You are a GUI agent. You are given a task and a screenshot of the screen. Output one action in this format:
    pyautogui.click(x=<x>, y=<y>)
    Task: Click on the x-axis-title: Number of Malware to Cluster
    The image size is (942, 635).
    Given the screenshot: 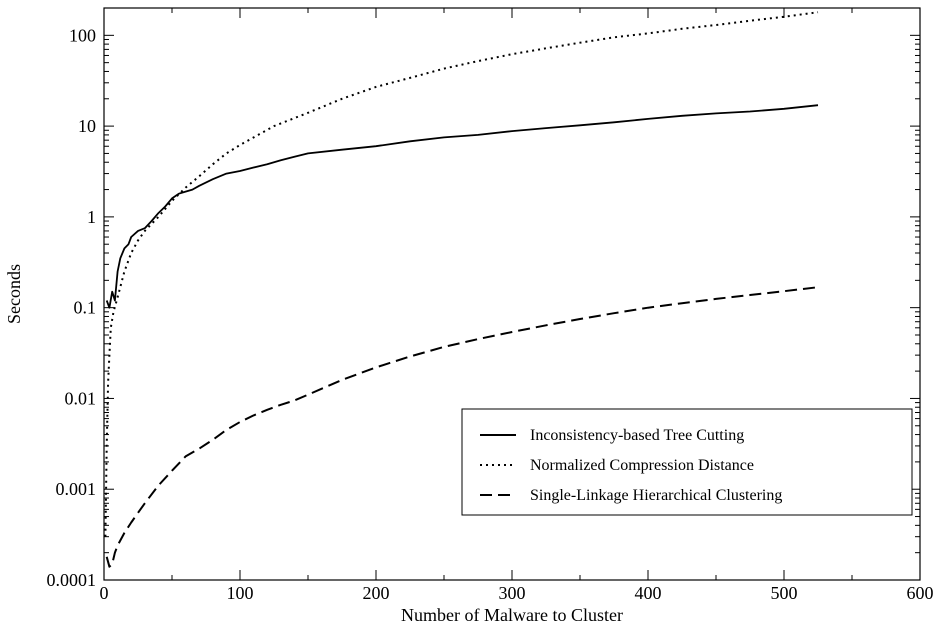 What is the action you would take?
    pyautogui.click(x=512, y=615)
    